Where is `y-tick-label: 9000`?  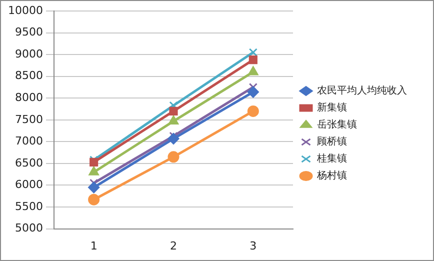 y-tick-label: 9000 is located at coordinates (28, 53).